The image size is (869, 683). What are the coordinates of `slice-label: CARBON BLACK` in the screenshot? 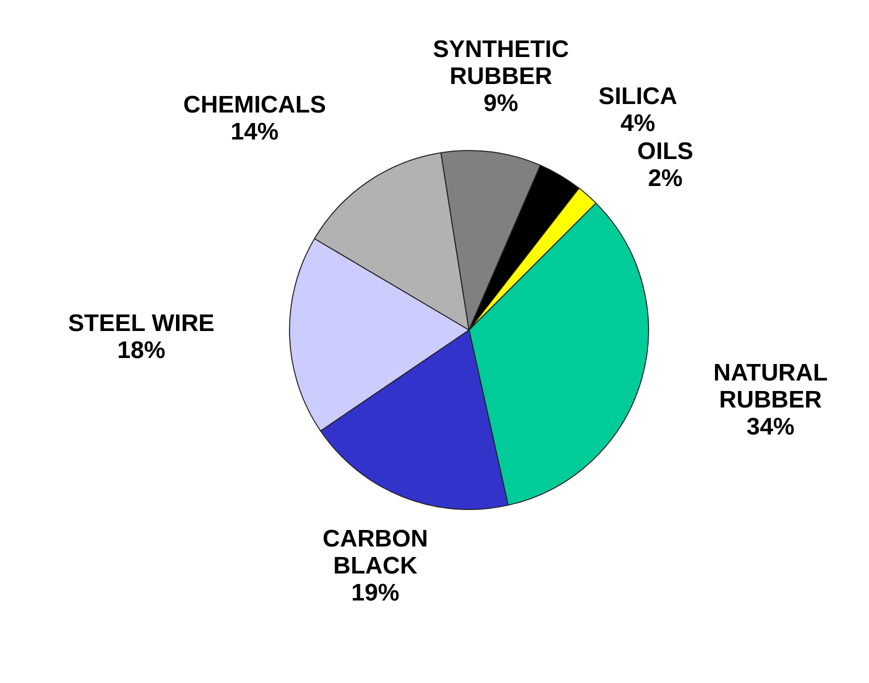 It's located at (375, 552).